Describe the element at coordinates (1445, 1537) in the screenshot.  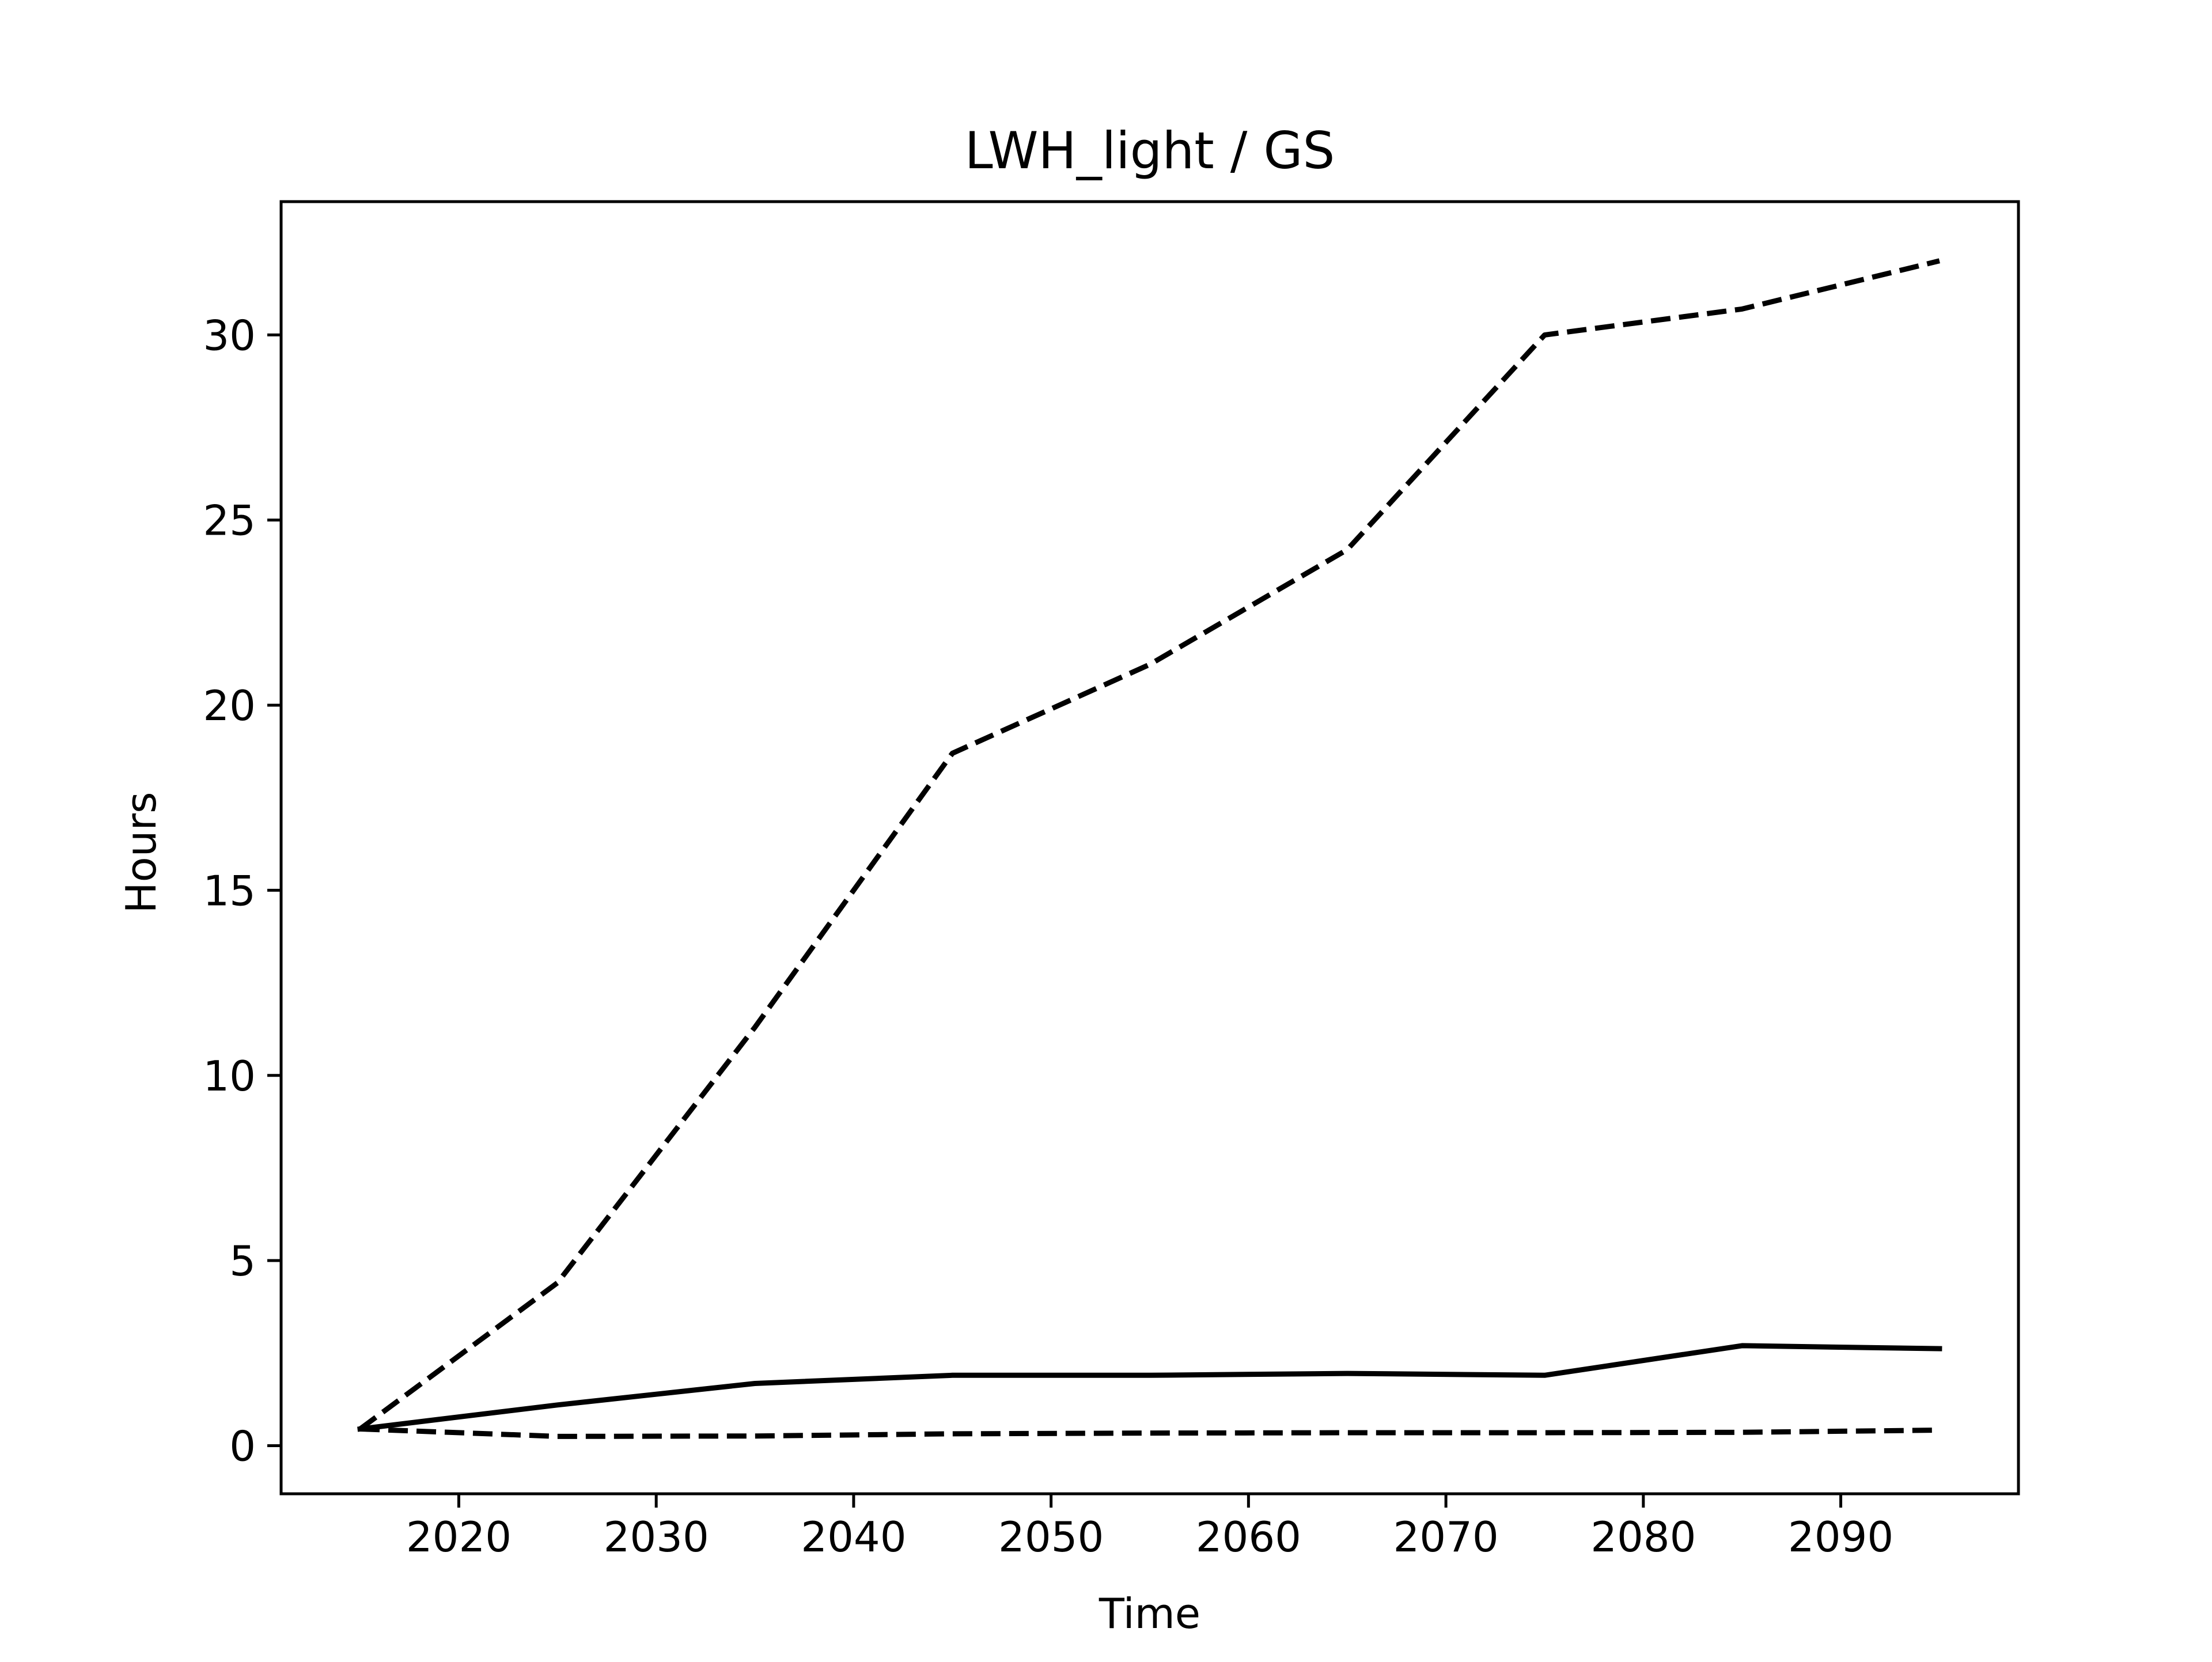
I see `x-tick-label: 2070` at that location.